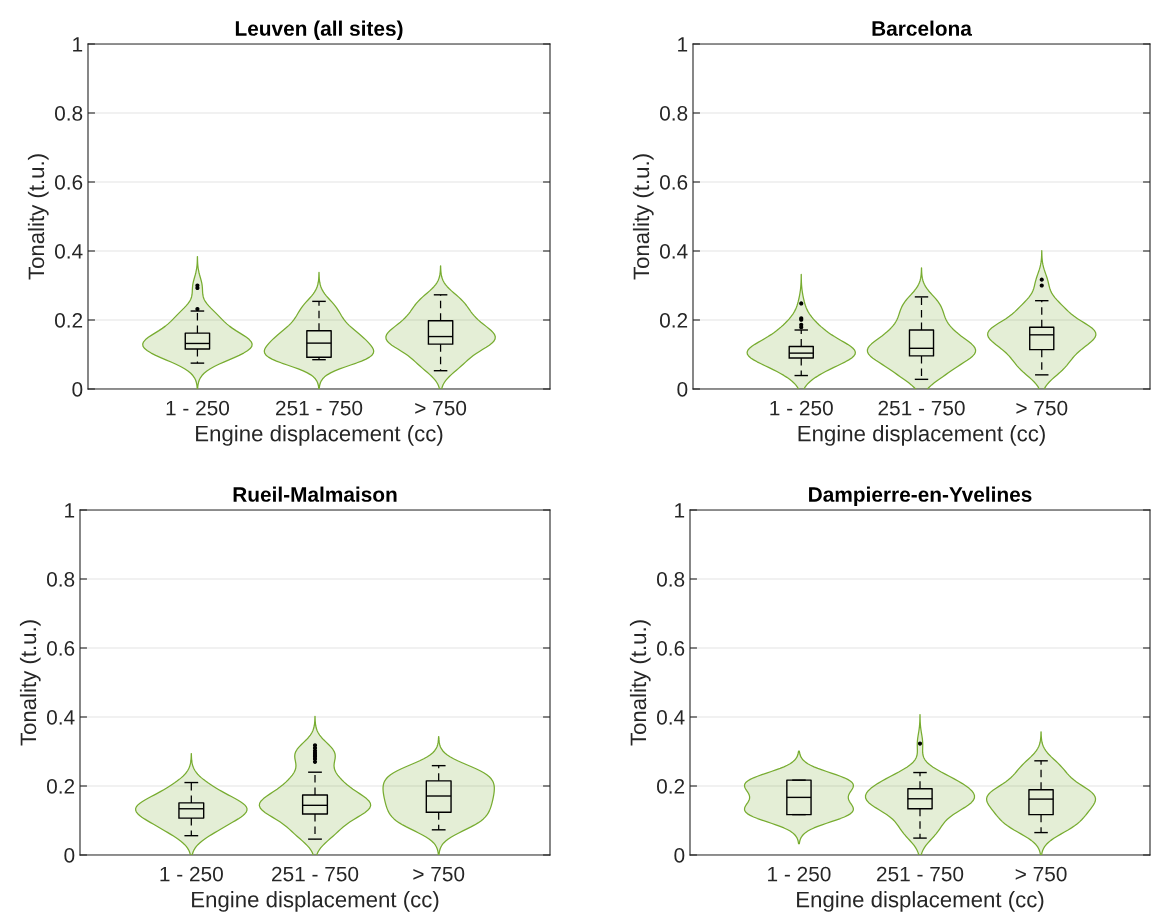 This screenshot has width=1151, height=924. What do you see at coordinates (315, 494) in the screenshot?
I see `chart-title: Rueil-Malmaison` at bounding box center [315, 494].